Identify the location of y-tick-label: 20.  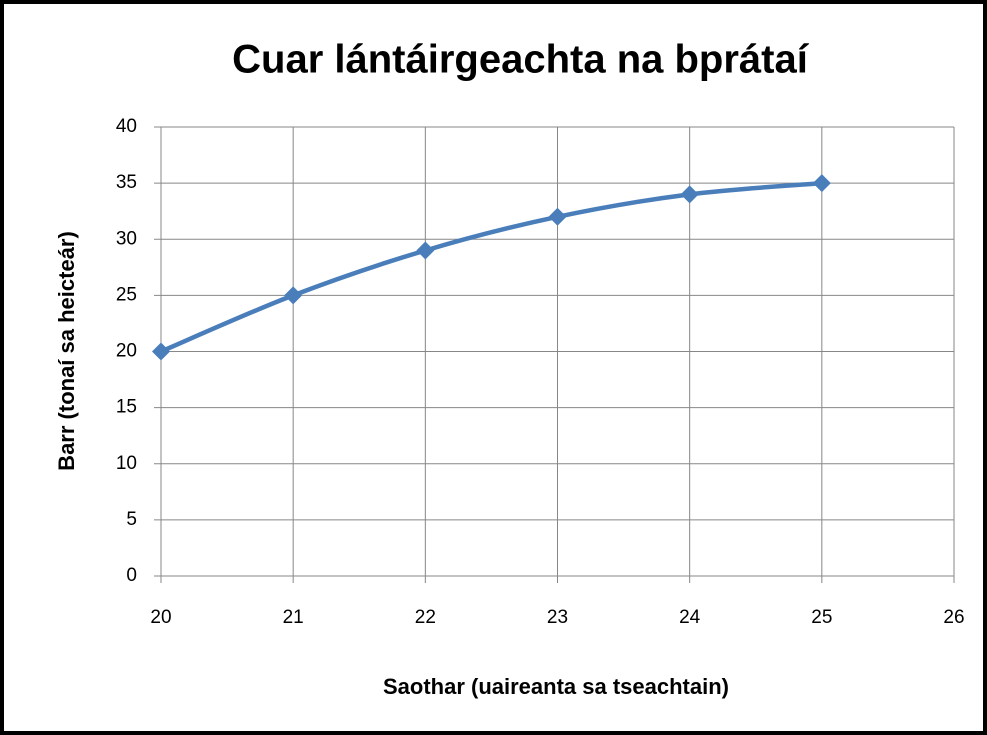
(126, 351).